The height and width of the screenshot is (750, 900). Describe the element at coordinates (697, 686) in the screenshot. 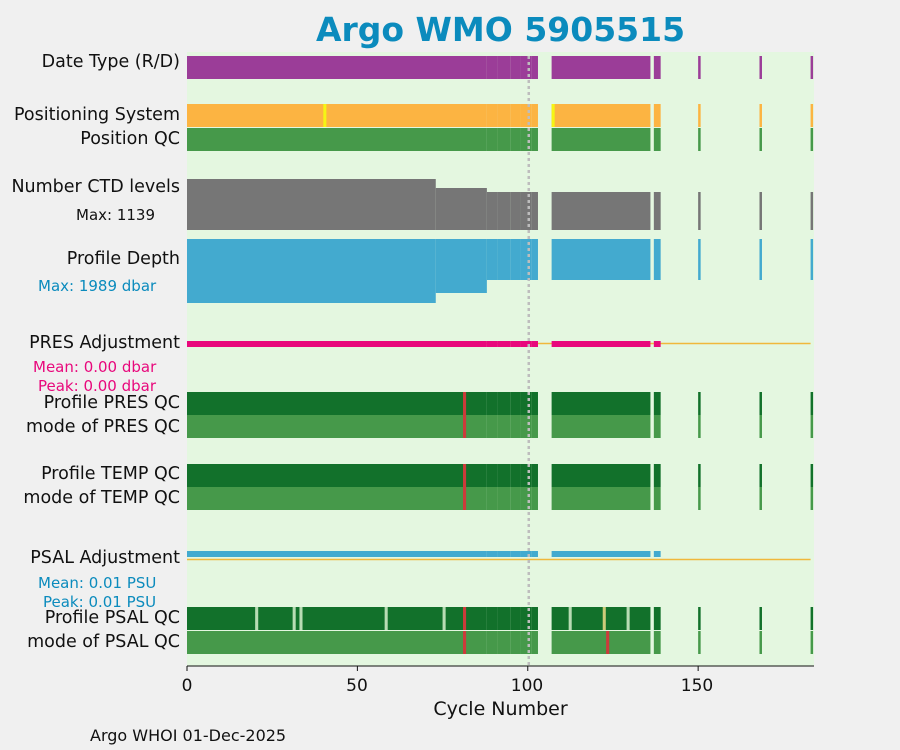

I see `x-tick-label: 150` at that location.